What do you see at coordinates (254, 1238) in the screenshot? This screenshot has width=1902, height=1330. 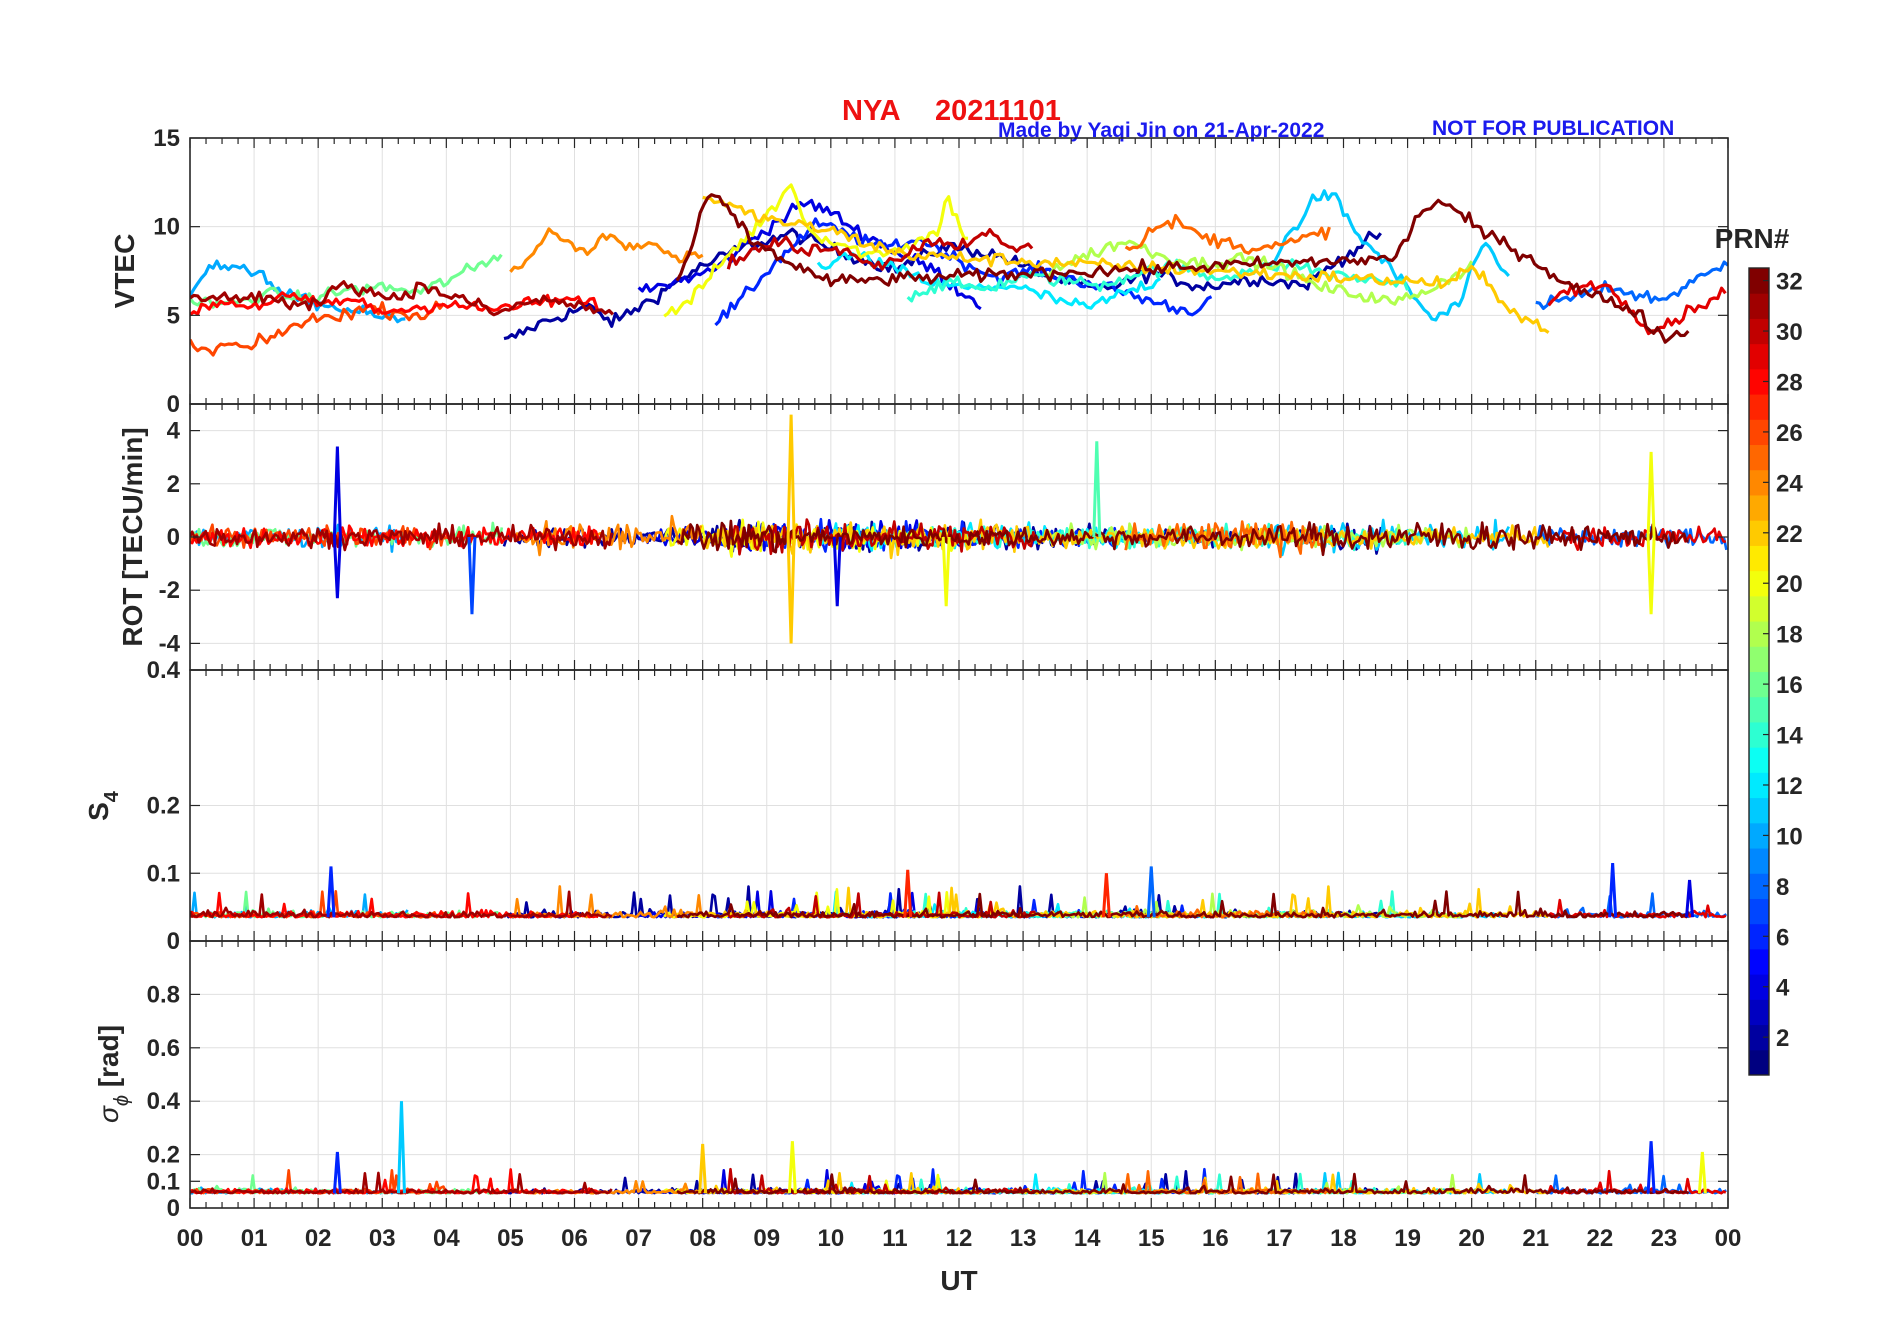 I see `x-tick-label: 01` at bounding box center [254, 1238].